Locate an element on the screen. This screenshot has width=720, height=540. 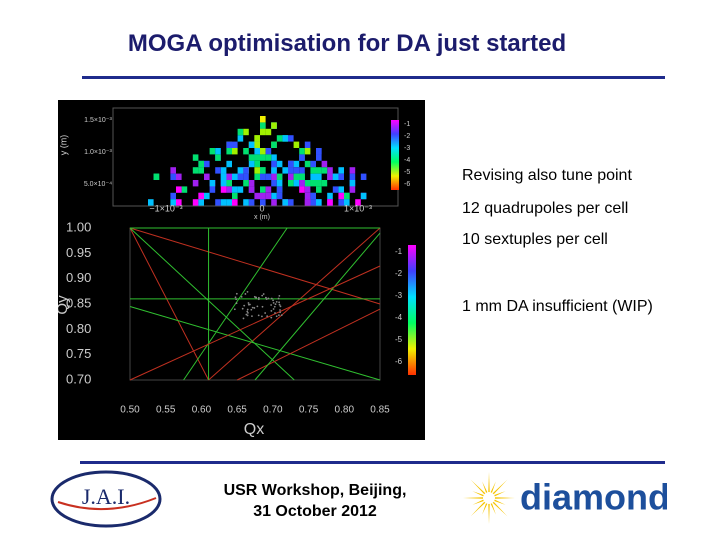
tick-label: 0.85 is located at coordinates (380, 410).